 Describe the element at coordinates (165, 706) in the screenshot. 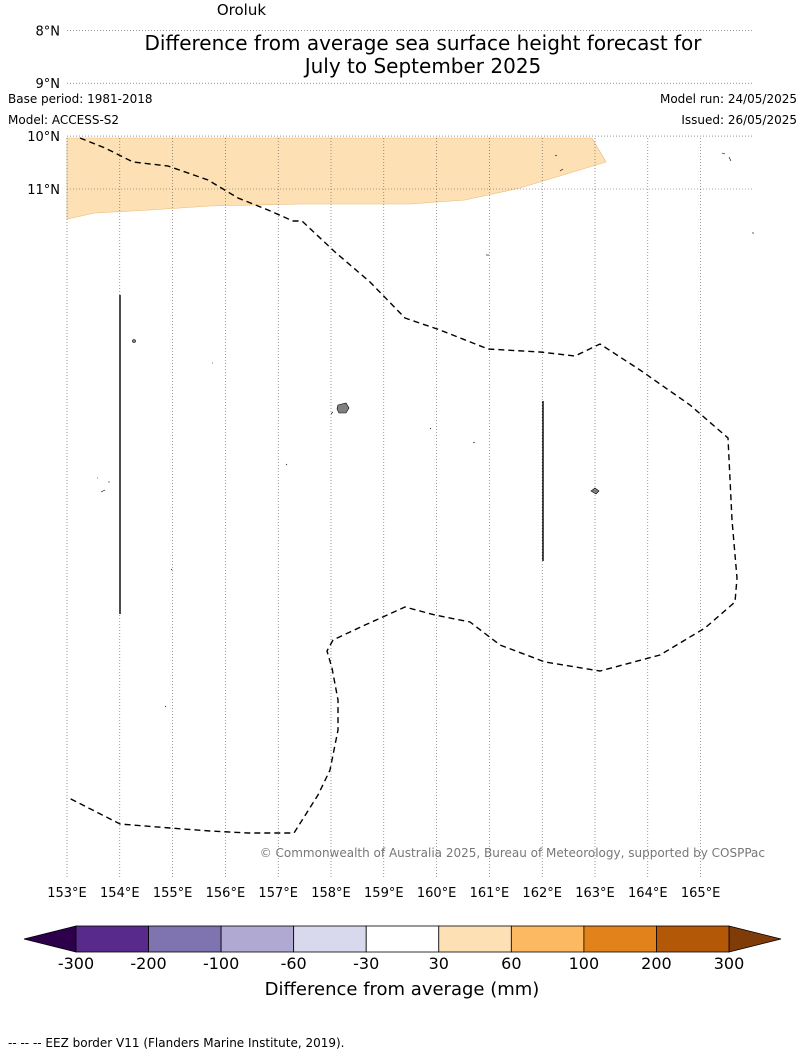

I see `island-kapinga` at that location.